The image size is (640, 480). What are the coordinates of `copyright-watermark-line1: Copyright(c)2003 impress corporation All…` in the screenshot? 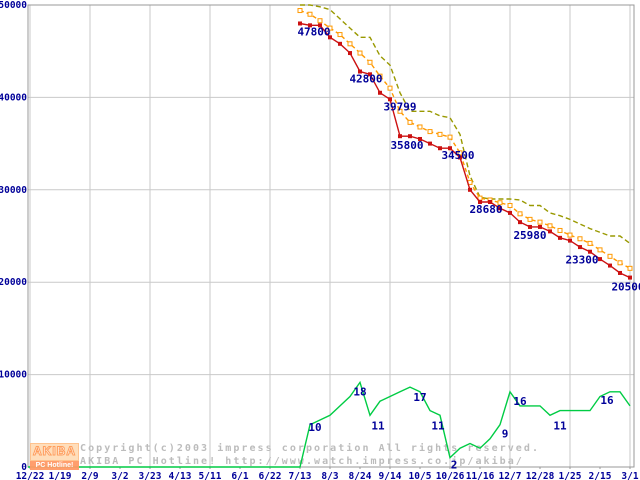 It's located at (310, 448).